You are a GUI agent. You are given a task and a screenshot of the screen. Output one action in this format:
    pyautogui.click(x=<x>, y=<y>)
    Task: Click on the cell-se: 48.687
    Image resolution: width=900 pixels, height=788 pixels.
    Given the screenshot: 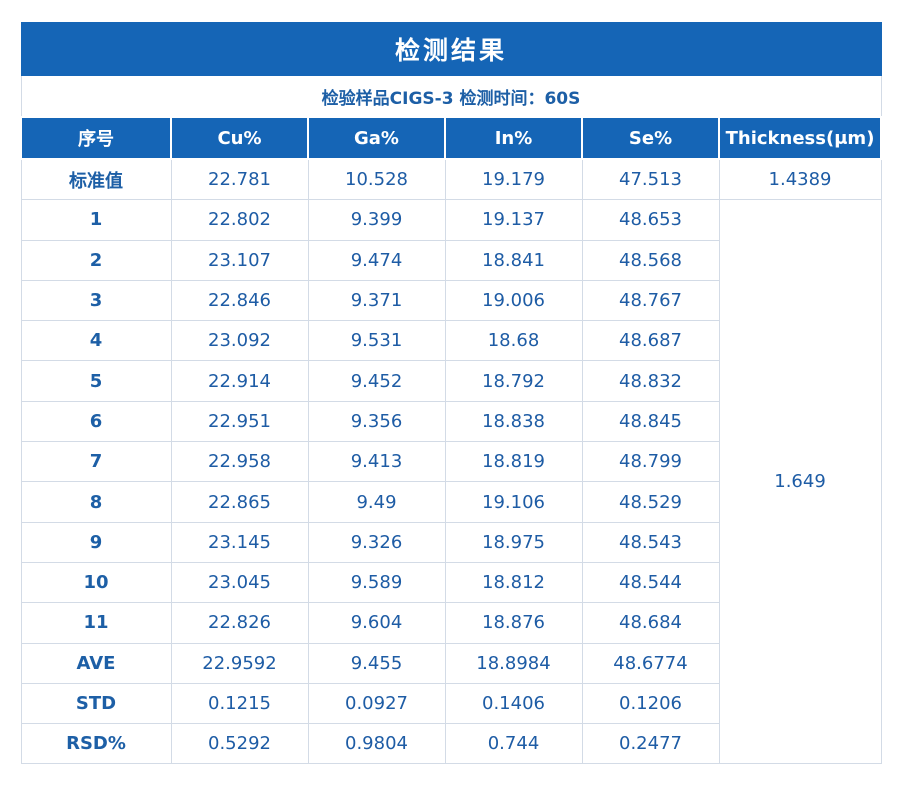 What is the action you would take?
    pyautogui.click(x=650, y=341)
    